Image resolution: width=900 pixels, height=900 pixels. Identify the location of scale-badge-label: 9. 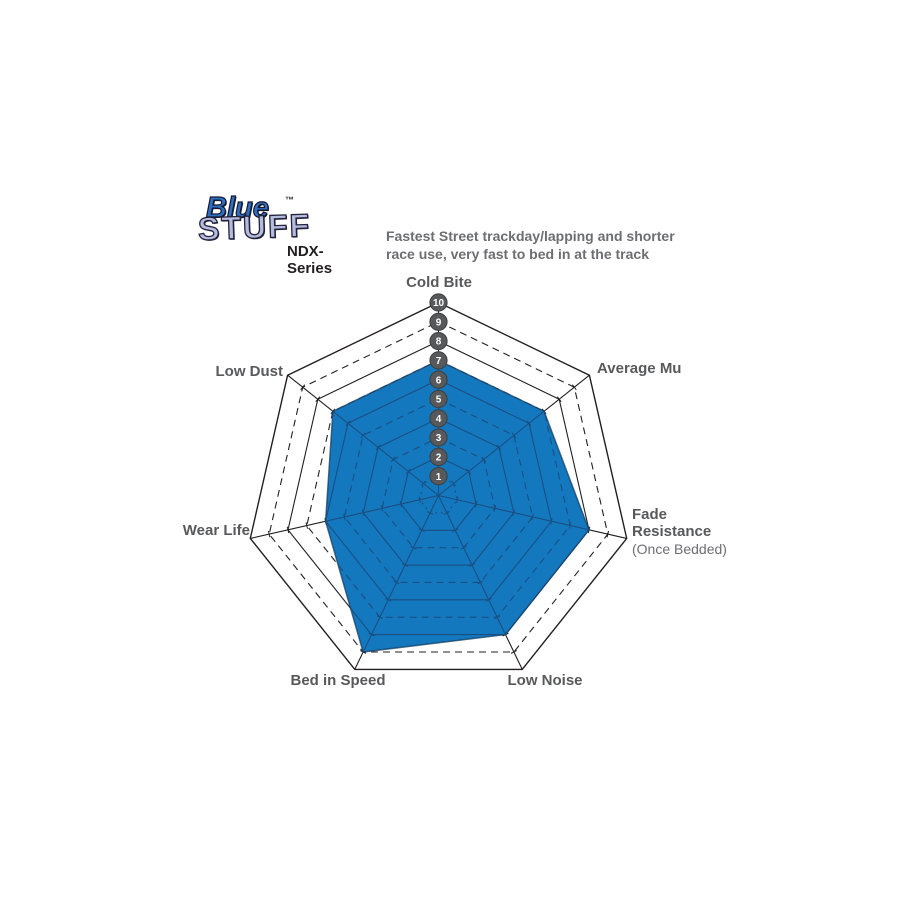
(439, 322).